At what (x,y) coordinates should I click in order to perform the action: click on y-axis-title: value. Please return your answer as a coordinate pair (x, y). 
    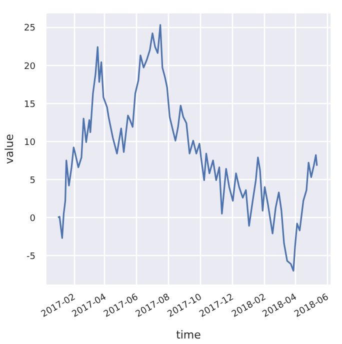
    Looking at the image, I should click on (9, 149).